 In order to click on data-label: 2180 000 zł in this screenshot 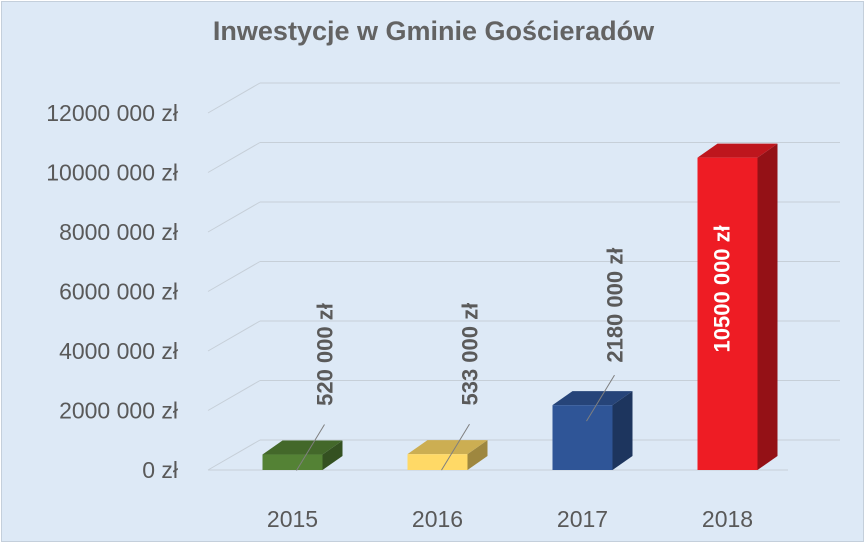, I will do `click(615, 305)`.